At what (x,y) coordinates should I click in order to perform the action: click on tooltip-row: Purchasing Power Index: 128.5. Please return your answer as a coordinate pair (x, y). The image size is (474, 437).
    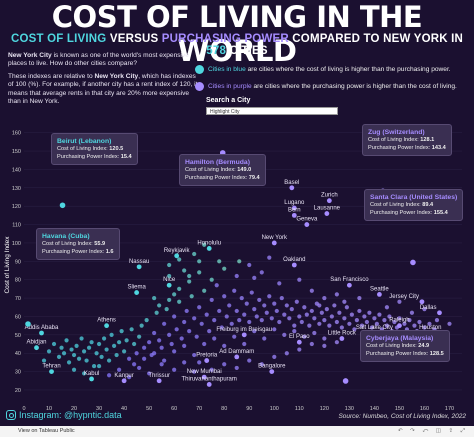
    Looking at the image, I should click on (405, 355).